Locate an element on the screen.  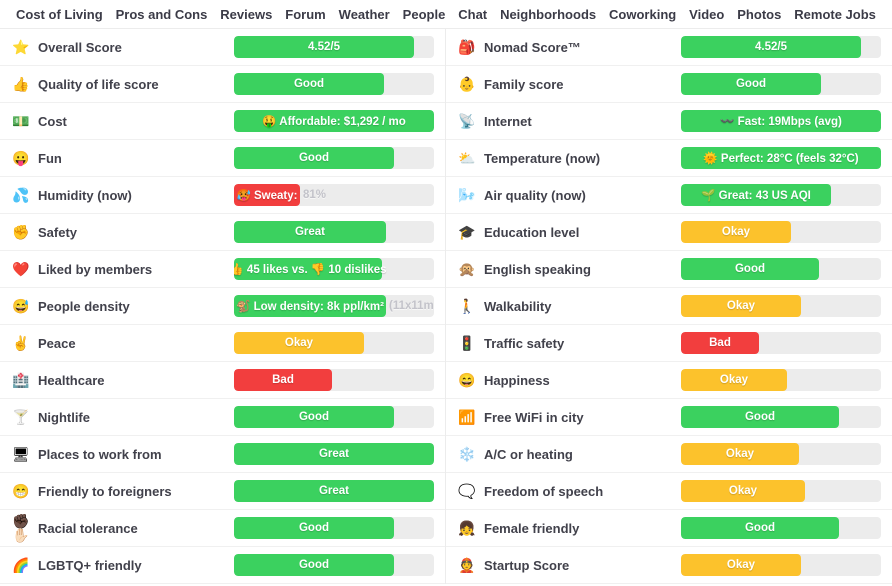
nav-item-coworking: Coworking is located at coordinates (643, 14).